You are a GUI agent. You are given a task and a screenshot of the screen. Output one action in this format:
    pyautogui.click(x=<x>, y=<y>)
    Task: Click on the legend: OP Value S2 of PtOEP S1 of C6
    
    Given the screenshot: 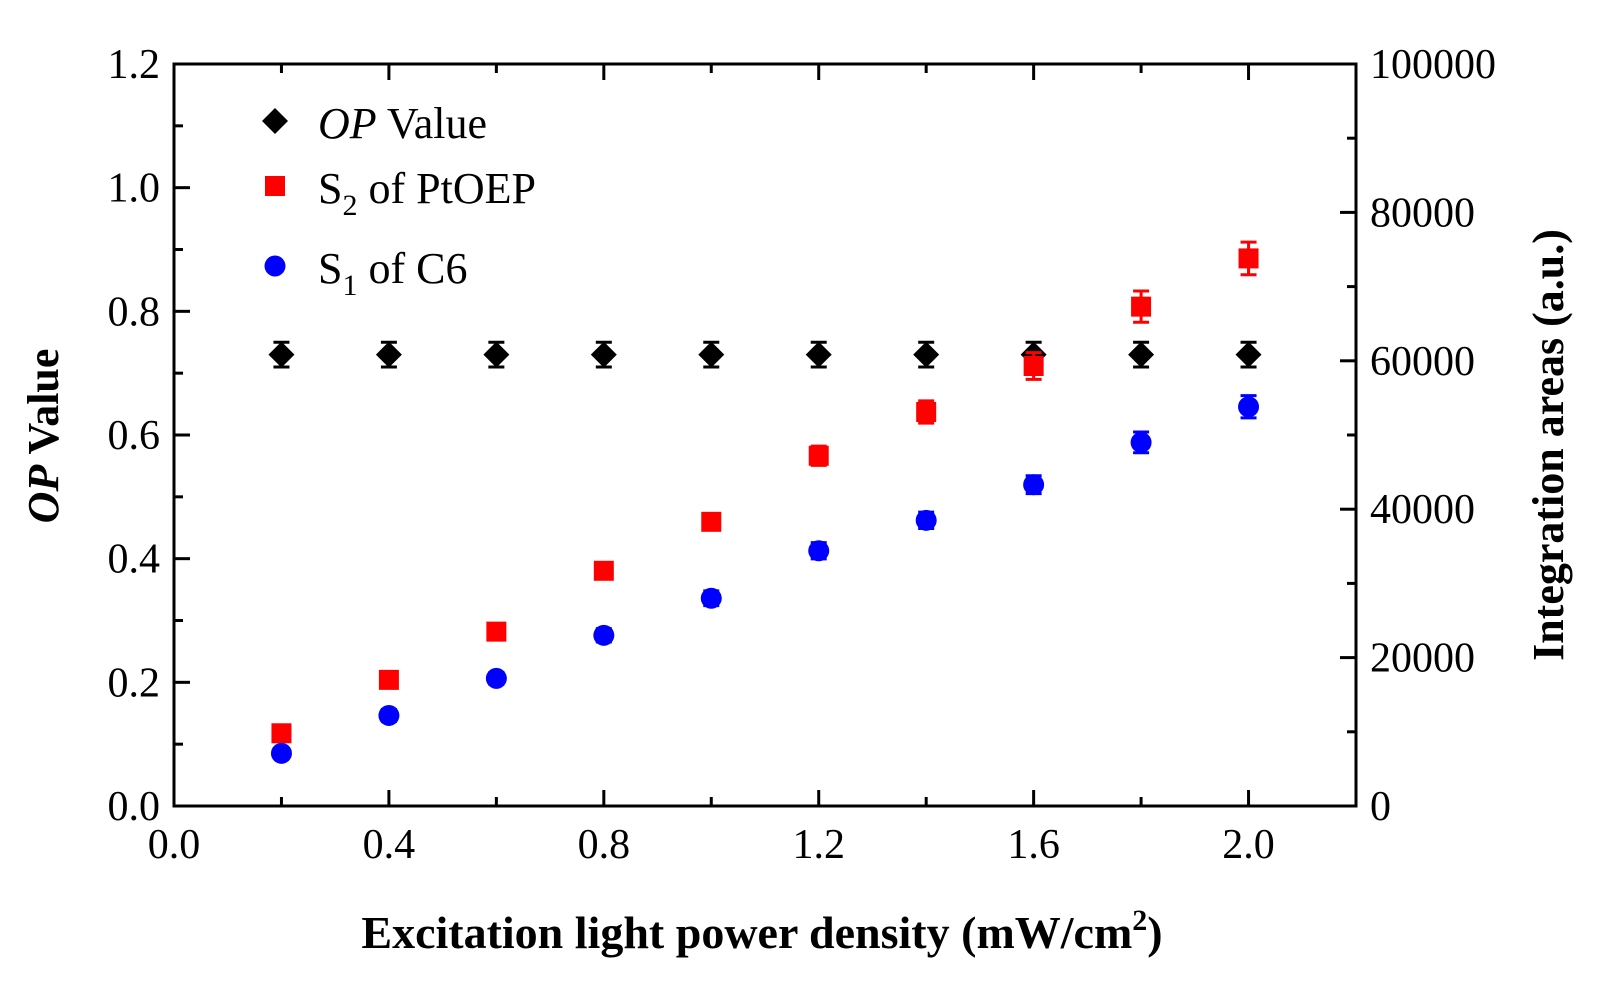 What is the action you would take?
    pyautogui.click(x=399, y=200)
    